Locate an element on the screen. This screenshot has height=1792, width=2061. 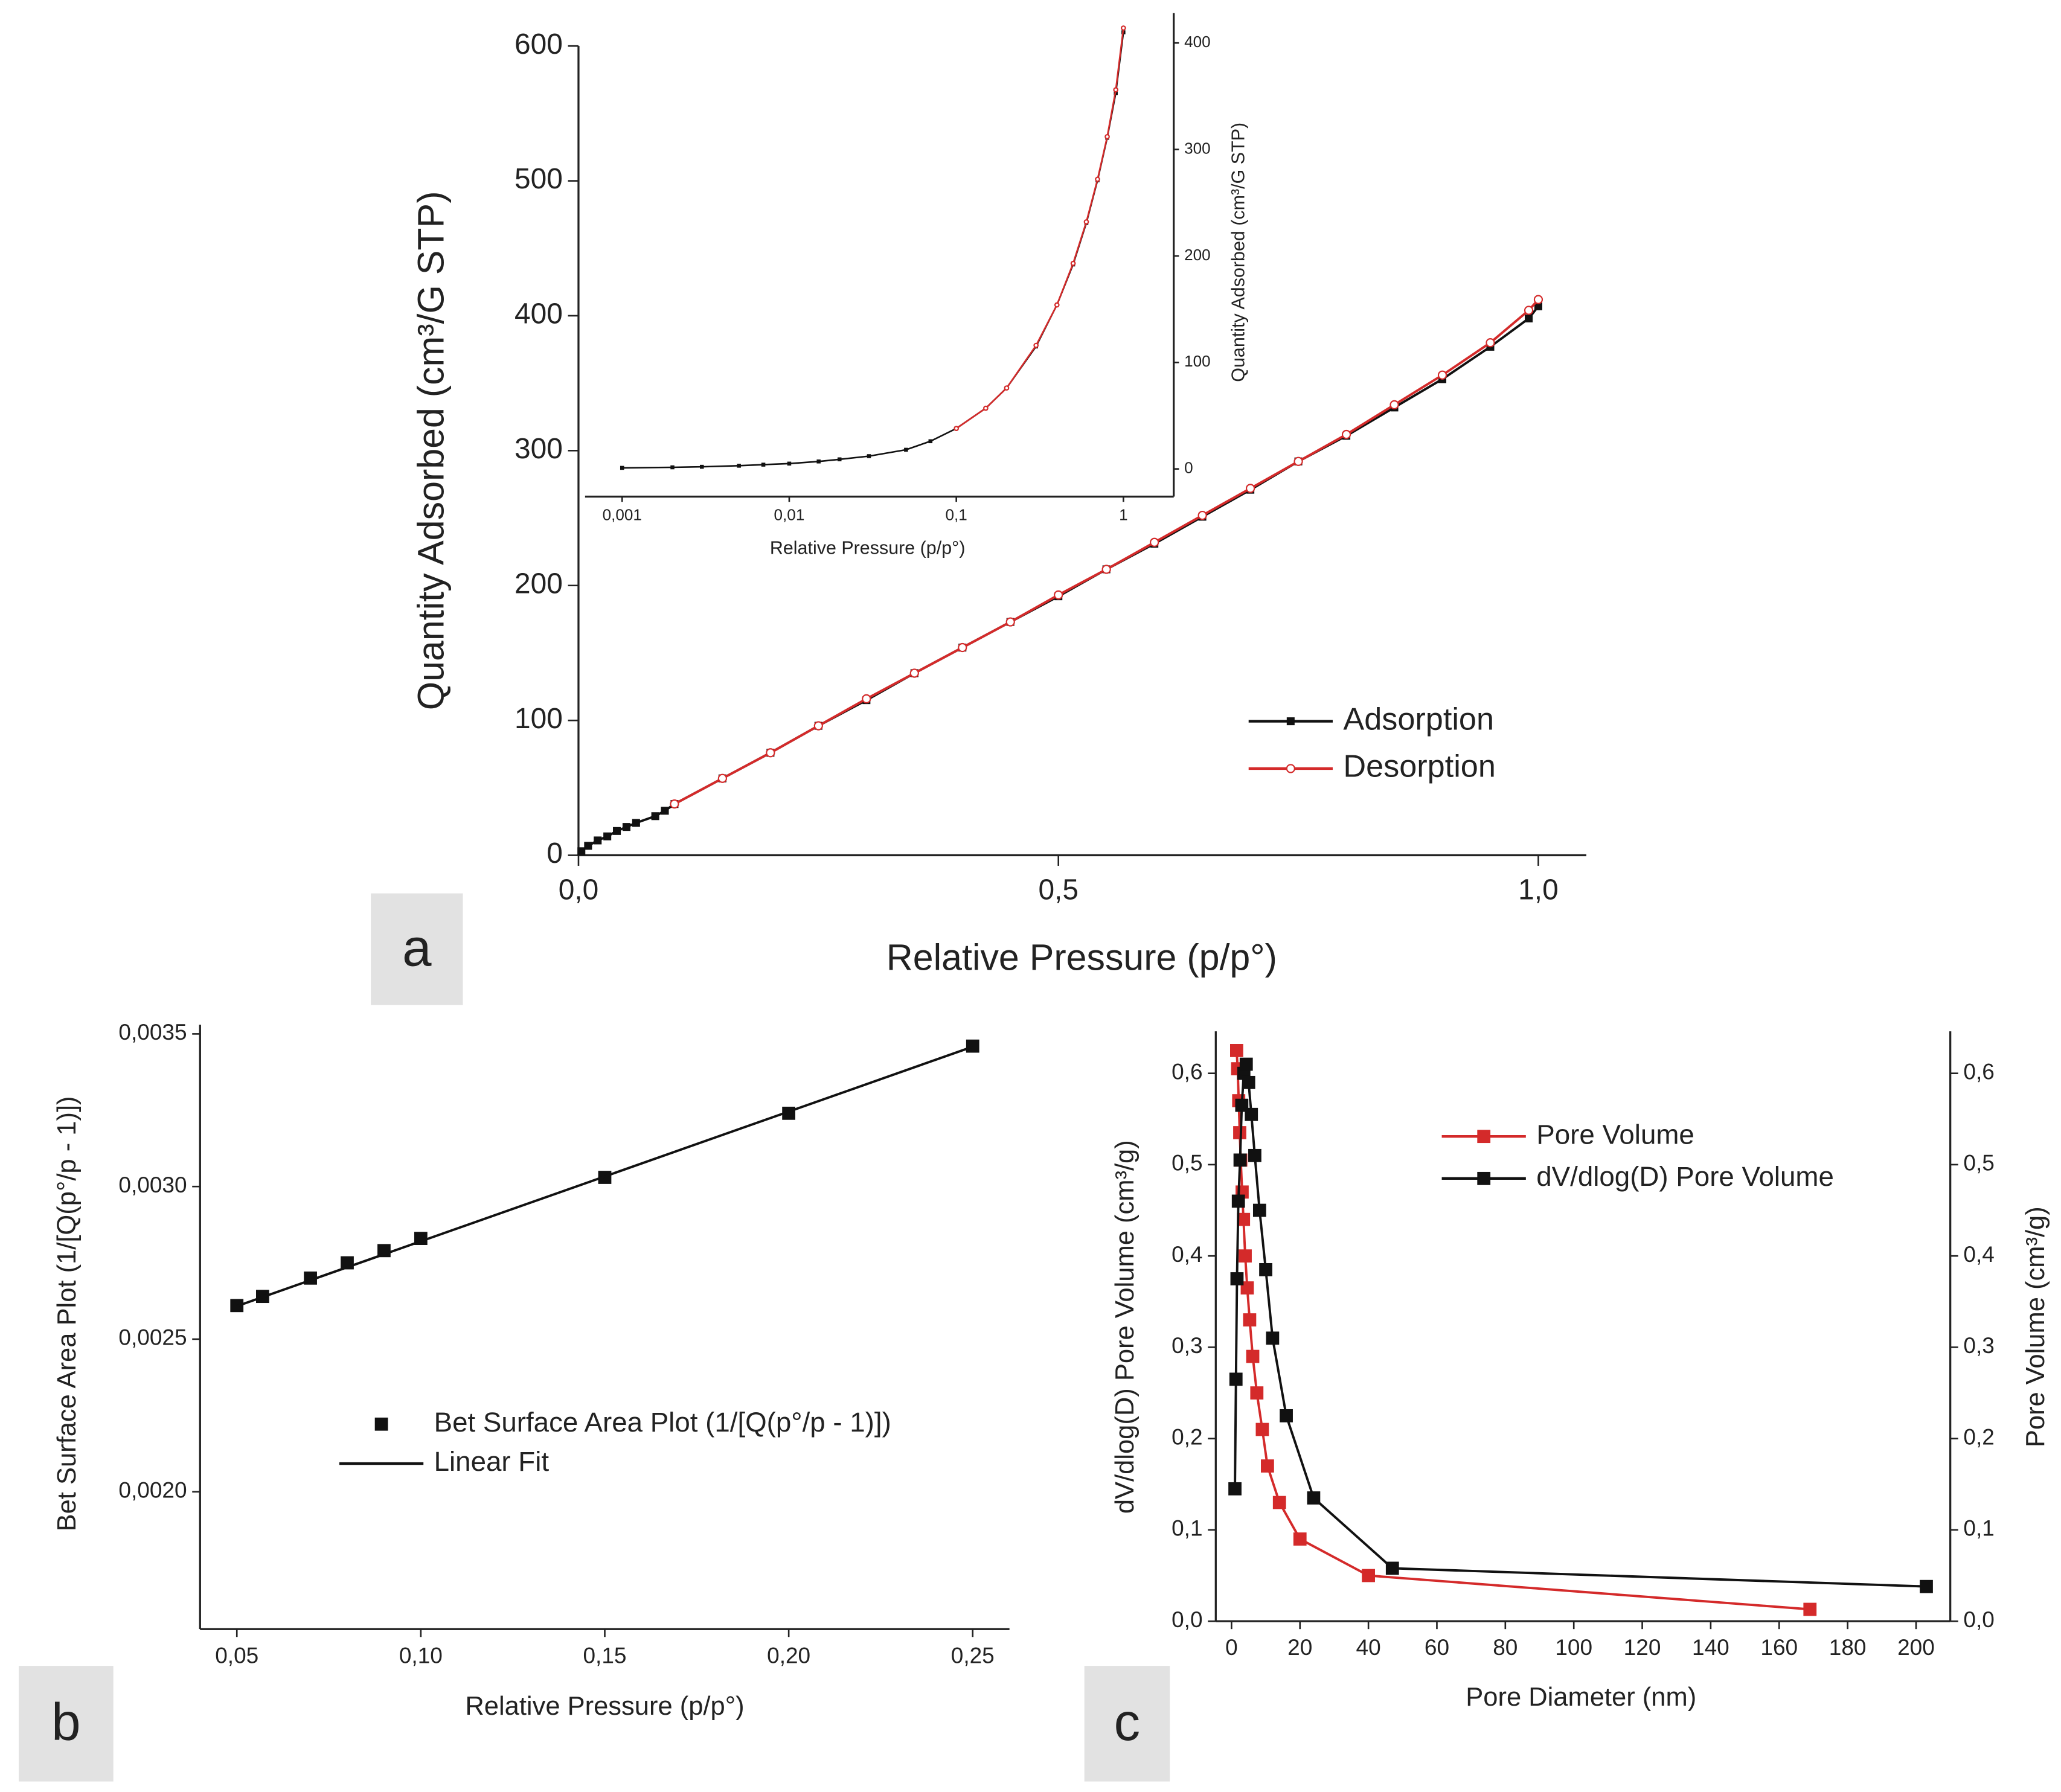
y-tick-label: 0 is located at coordinates (555, 853).